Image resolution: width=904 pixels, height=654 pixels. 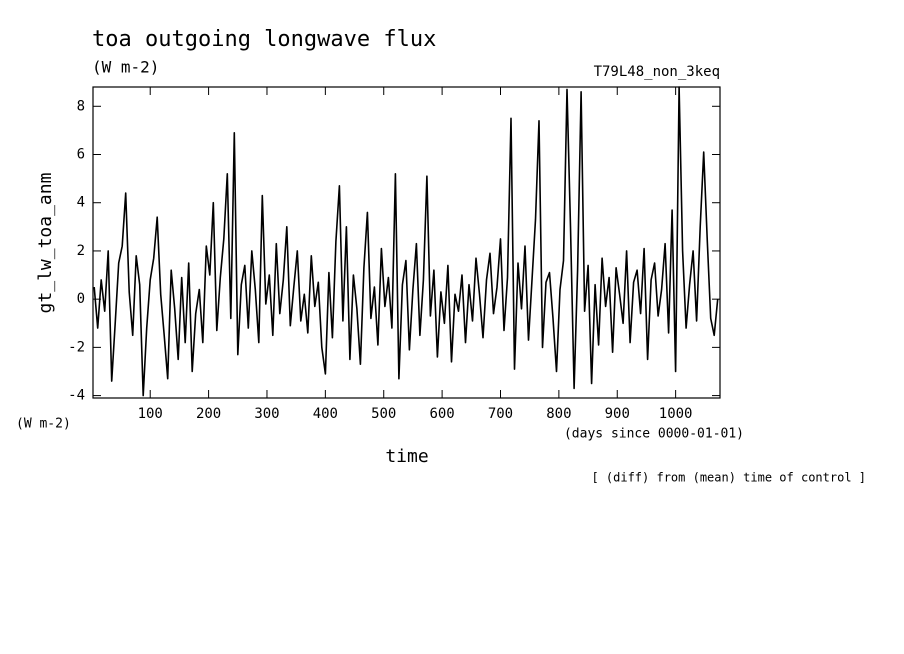 What do you see at coordinates (81, 299) in the screenshot?
I see `y-tick-label: 0` at bounding box center [81, 299].